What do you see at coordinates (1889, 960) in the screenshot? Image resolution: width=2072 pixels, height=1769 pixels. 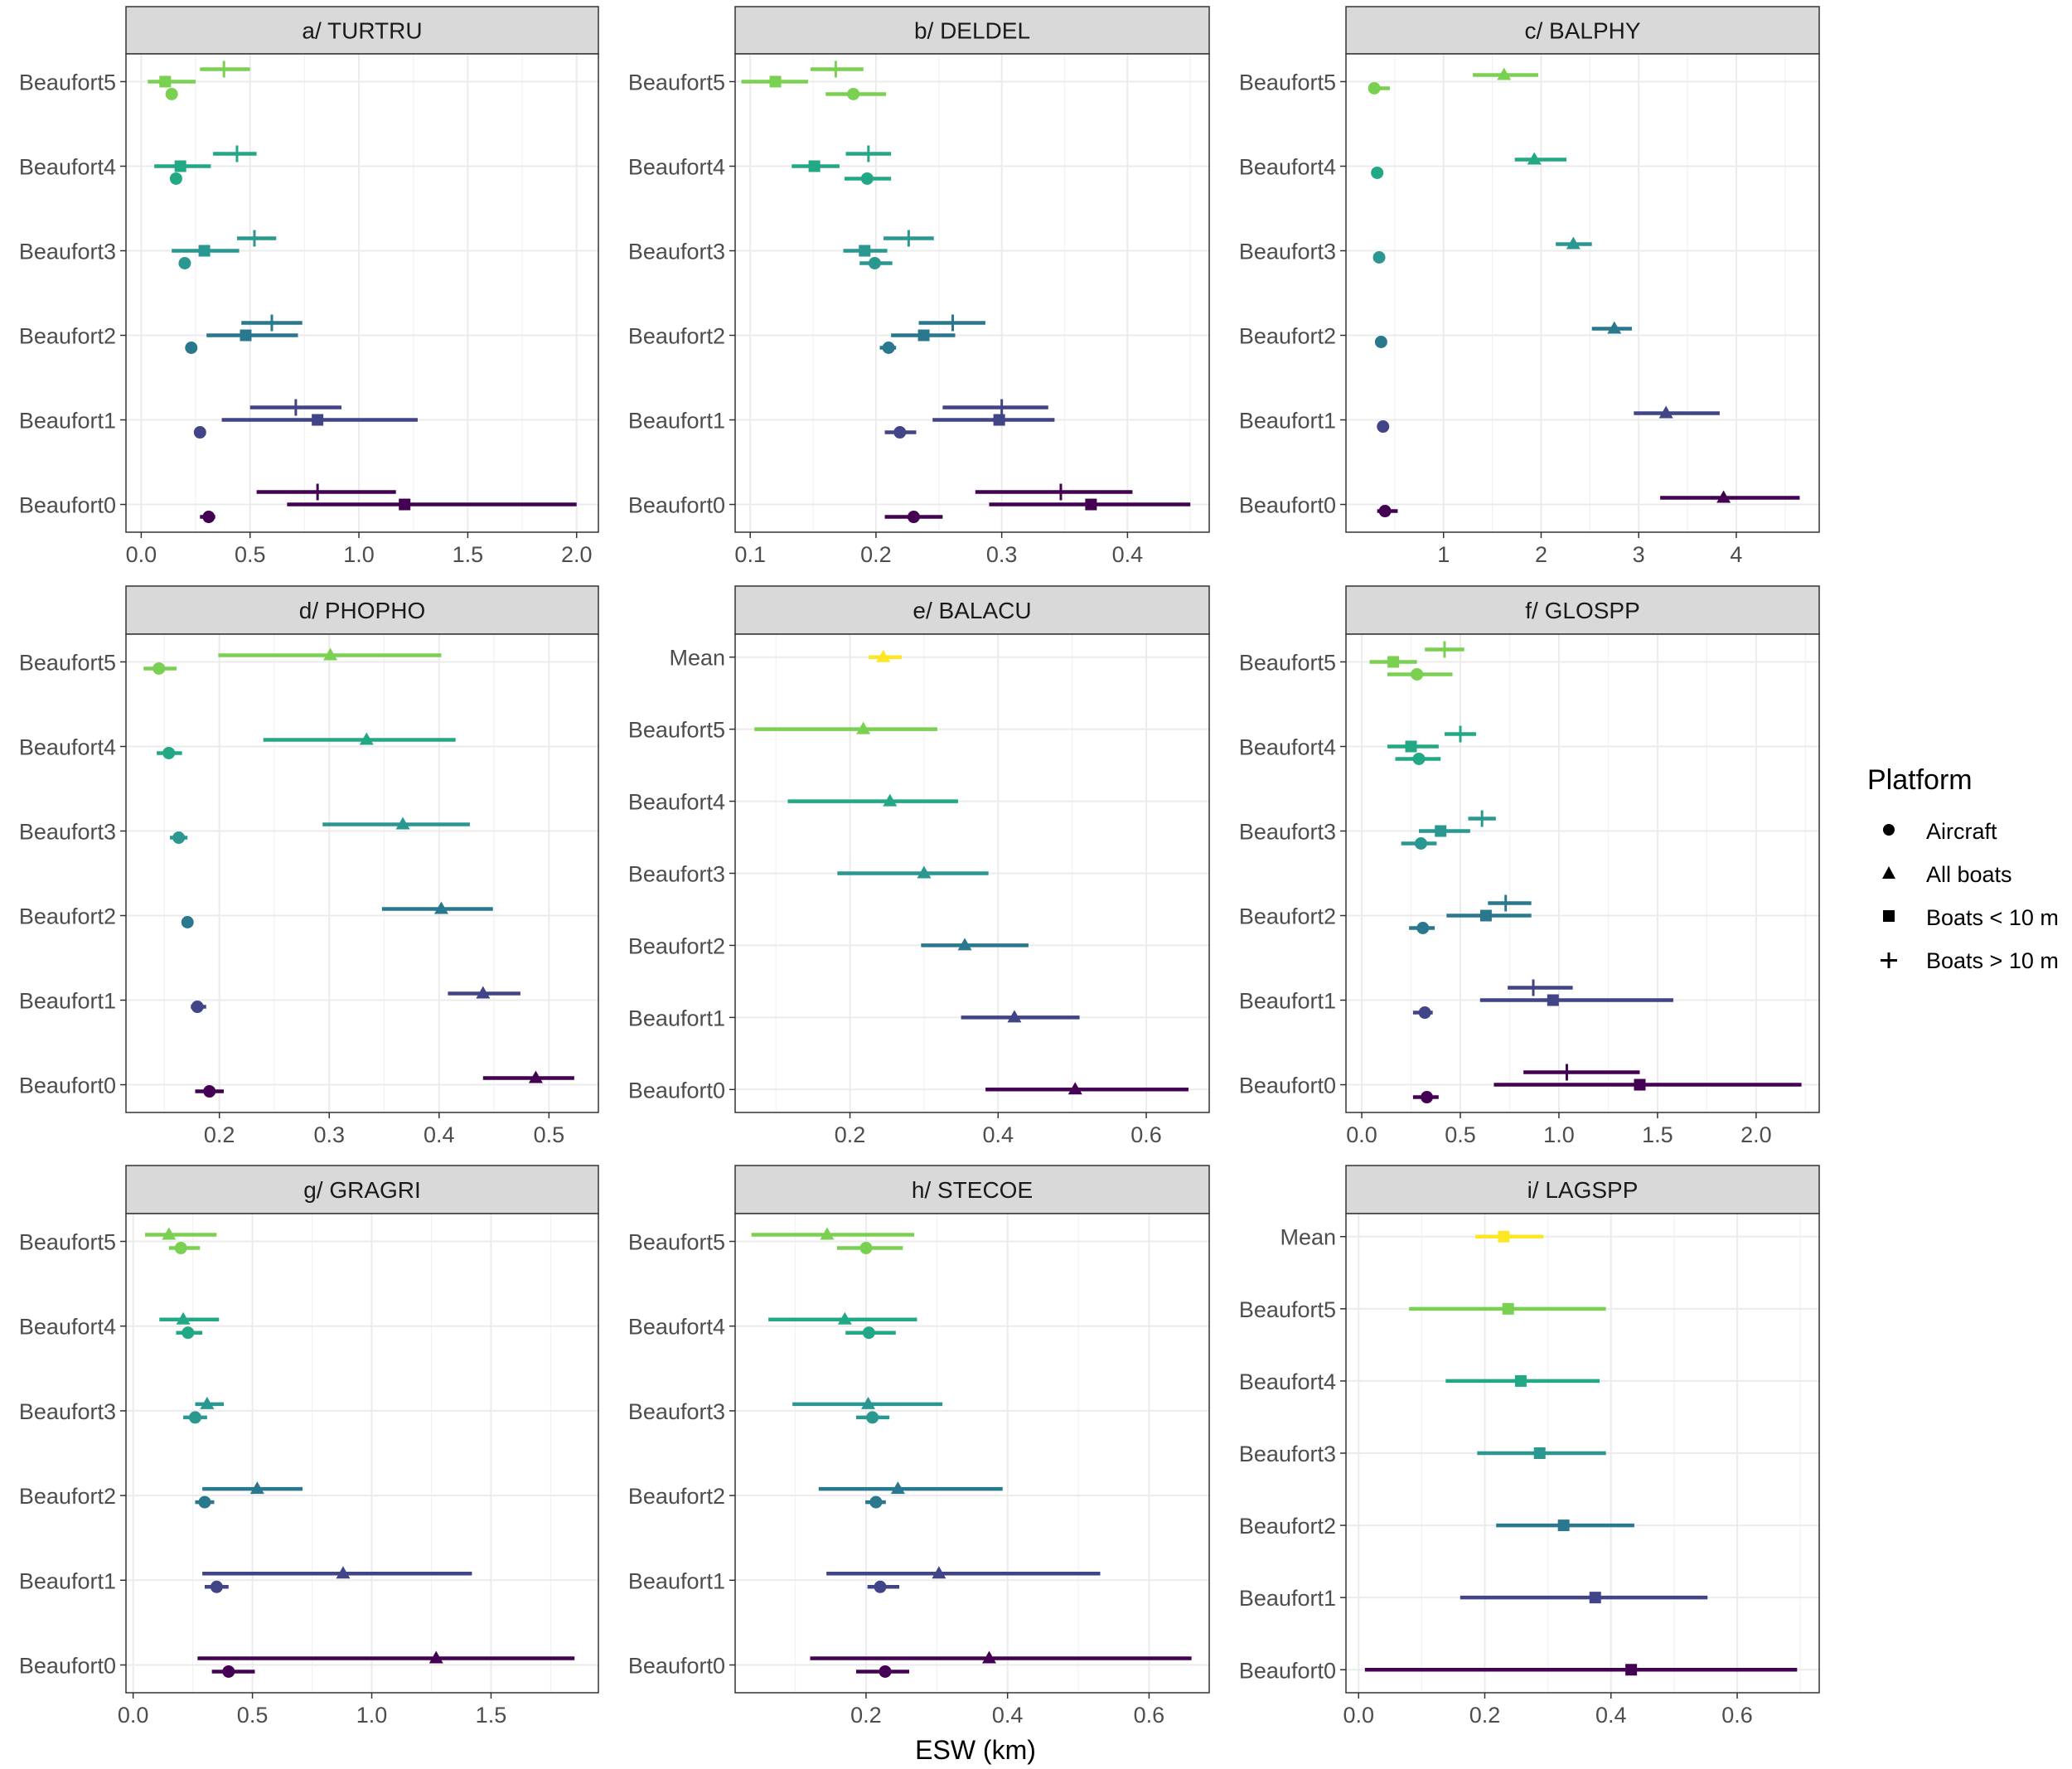 I see `plus-icon` at bounding box center [1889, 960].